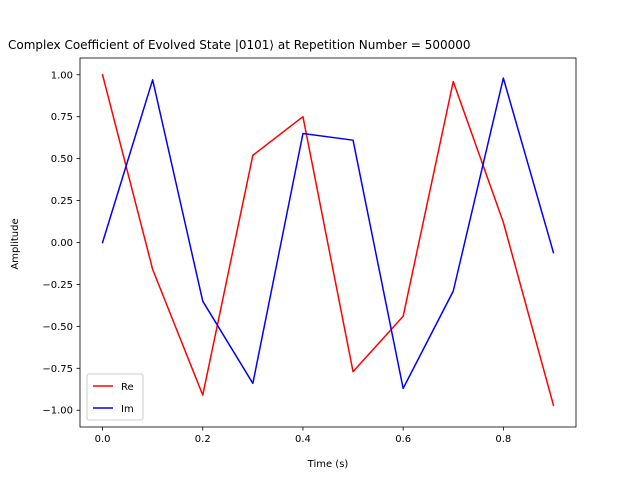 The width and height of the screenshot is (640, 480). What do you see at coordinates (62, 117) in the screenshot?
I see `y-tick-label: 0.75` at bounding box center [62, 117].